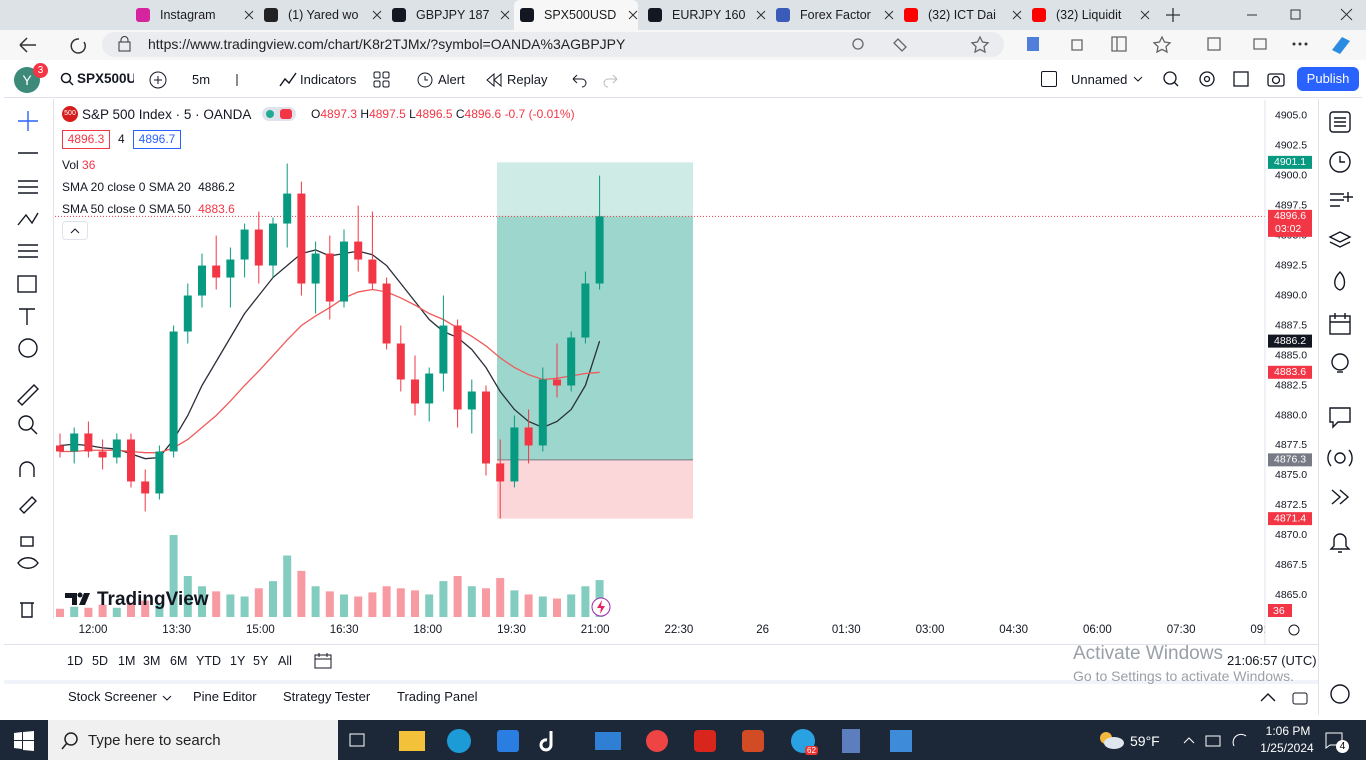  What do you see at coordinates (960, 15) in the screenshot?
I see `browser-tab: (32) ICT Dai` at bounding box center [960, 15].